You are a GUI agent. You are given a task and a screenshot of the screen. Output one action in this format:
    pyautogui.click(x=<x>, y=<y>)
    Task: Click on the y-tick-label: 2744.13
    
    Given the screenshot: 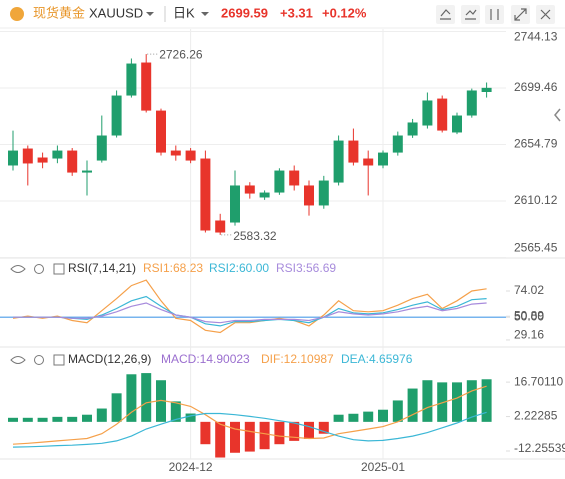 What is the action you would take?
    pyautogui.click(x=536, y=37)
    